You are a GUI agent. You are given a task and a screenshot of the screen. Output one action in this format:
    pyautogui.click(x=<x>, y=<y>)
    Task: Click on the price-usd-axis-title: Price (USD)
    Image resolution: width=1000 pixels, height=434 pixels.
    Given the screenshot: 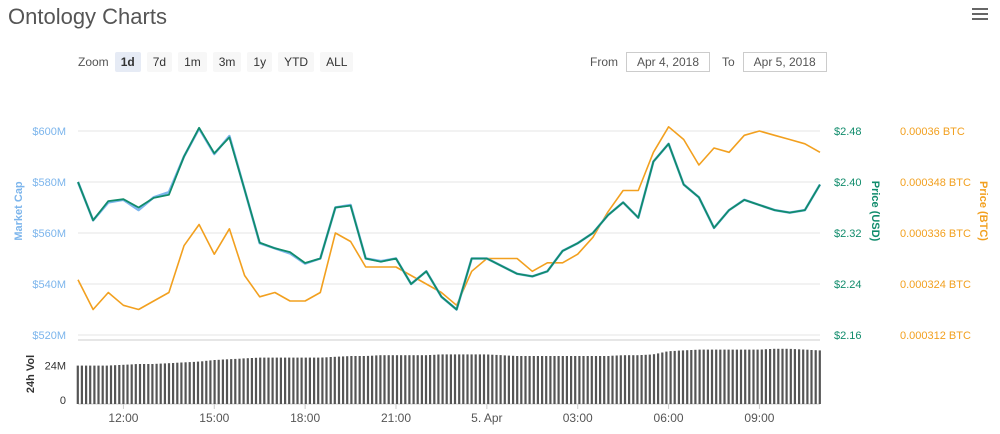 What is the action you would take?
    pyautogui.click(x=875, y=211)
    